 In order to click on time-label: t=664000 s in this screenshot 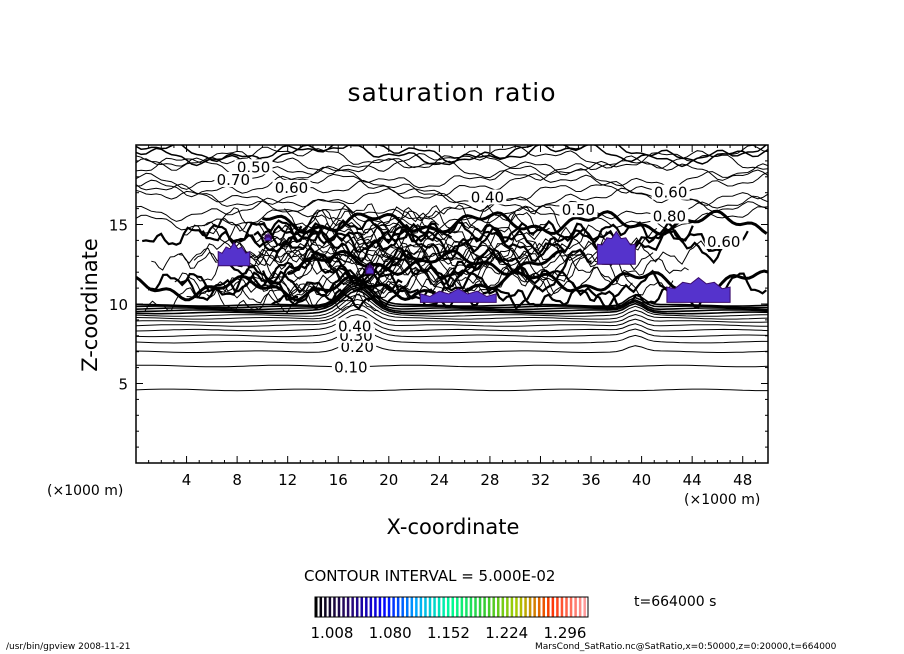, I will do `click(675, 602)`.